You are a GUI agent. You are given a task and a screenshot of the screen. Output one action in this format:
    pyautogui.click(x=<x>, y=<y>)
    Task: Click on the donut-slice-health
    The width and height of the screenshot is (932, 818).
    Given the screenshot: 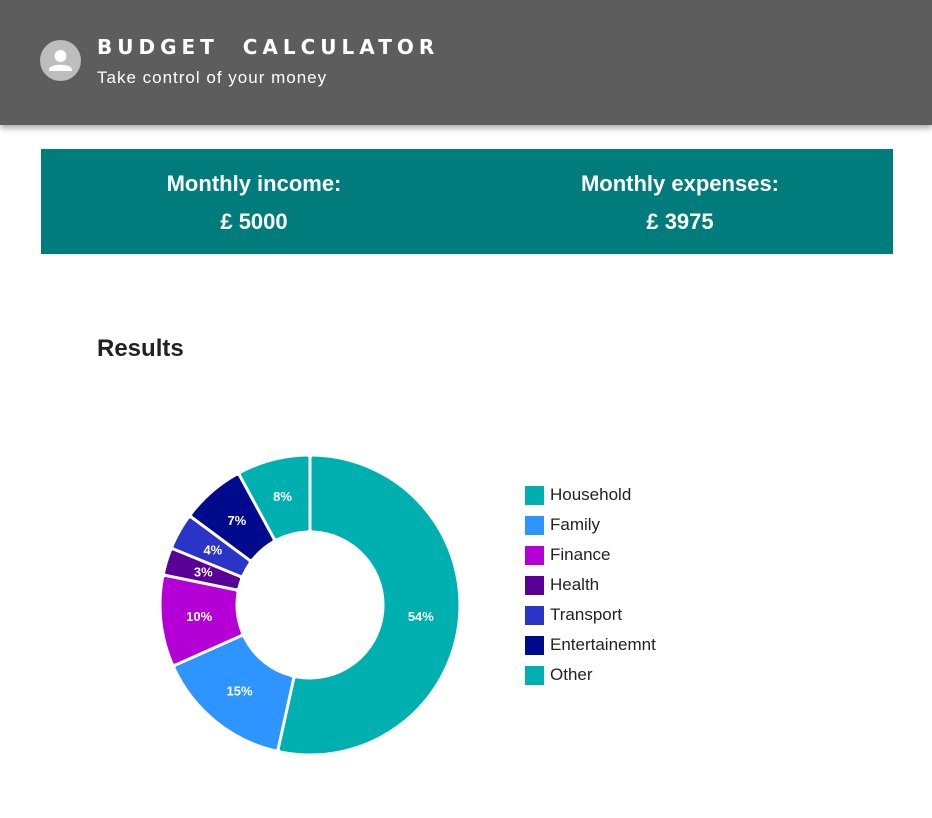 What is the action you would take?
    pyautogui.click(x=203, y=569)
    